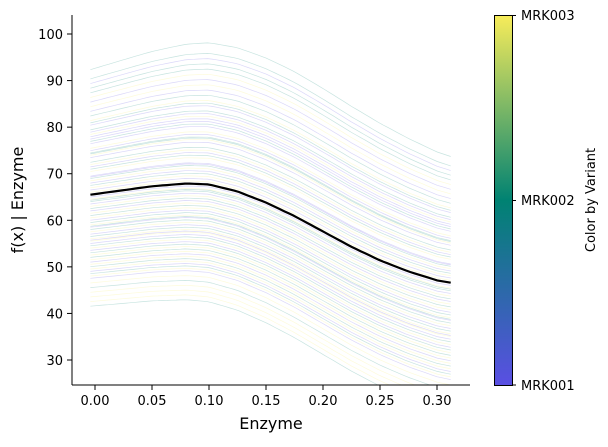 The width and height of the screenshot is (608, 447). Describe the element at coordinates (54, 268) in the screenshot. I see `y-tick-label: 50` at that location.